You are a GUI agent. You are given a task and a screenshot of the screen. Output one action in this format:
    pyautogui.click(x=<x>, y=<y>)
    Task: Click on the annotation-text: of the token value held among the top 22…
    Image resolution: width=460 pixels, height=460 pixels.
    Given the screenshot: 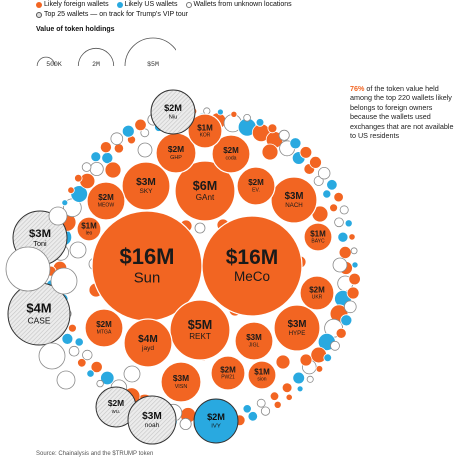 What is the action you would take?
    pyautogui.click(x=402, y=112)
    